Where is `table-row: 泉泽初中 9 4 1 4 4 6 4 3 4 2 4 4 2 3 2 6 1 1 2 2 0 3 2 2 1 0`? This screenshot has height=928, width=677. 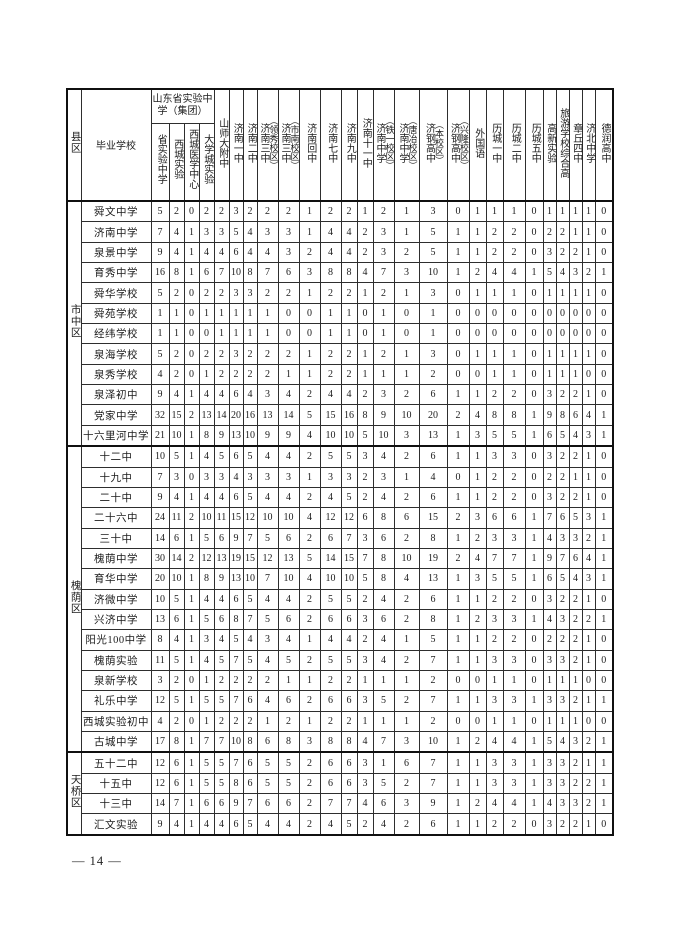 table-row: 泉泽初中 9 4 1 4 4 6 4 3 4 2 4 4 2 3 2 6 1 1 2 2 0 3 2 2 1 0 is located at coordinates (340, 395).